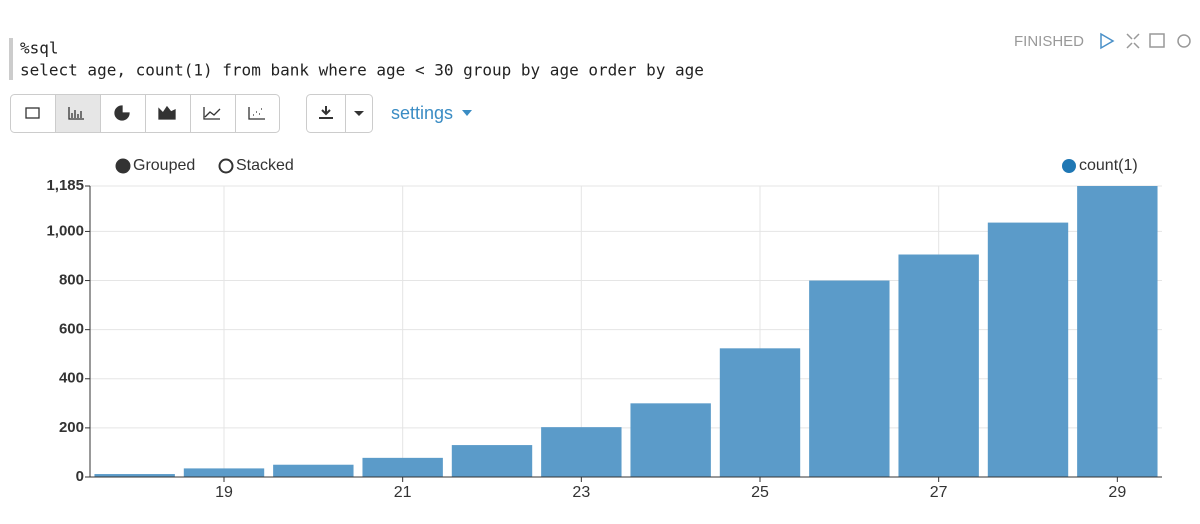 The height and width of the screenshot is (524, 1200). What do you see at coordinates (32, 113) in the screenshot?
I see `table-icon` at bounding box center [32, 113].